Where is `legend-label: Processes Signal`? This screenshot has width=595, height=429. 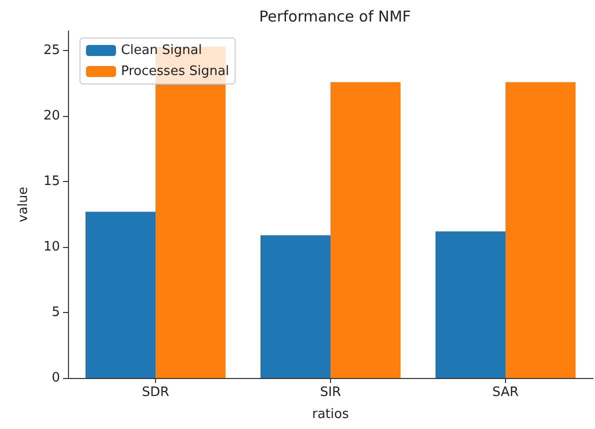
legend-label: Processes Signal is located at coordinates (175, 71).